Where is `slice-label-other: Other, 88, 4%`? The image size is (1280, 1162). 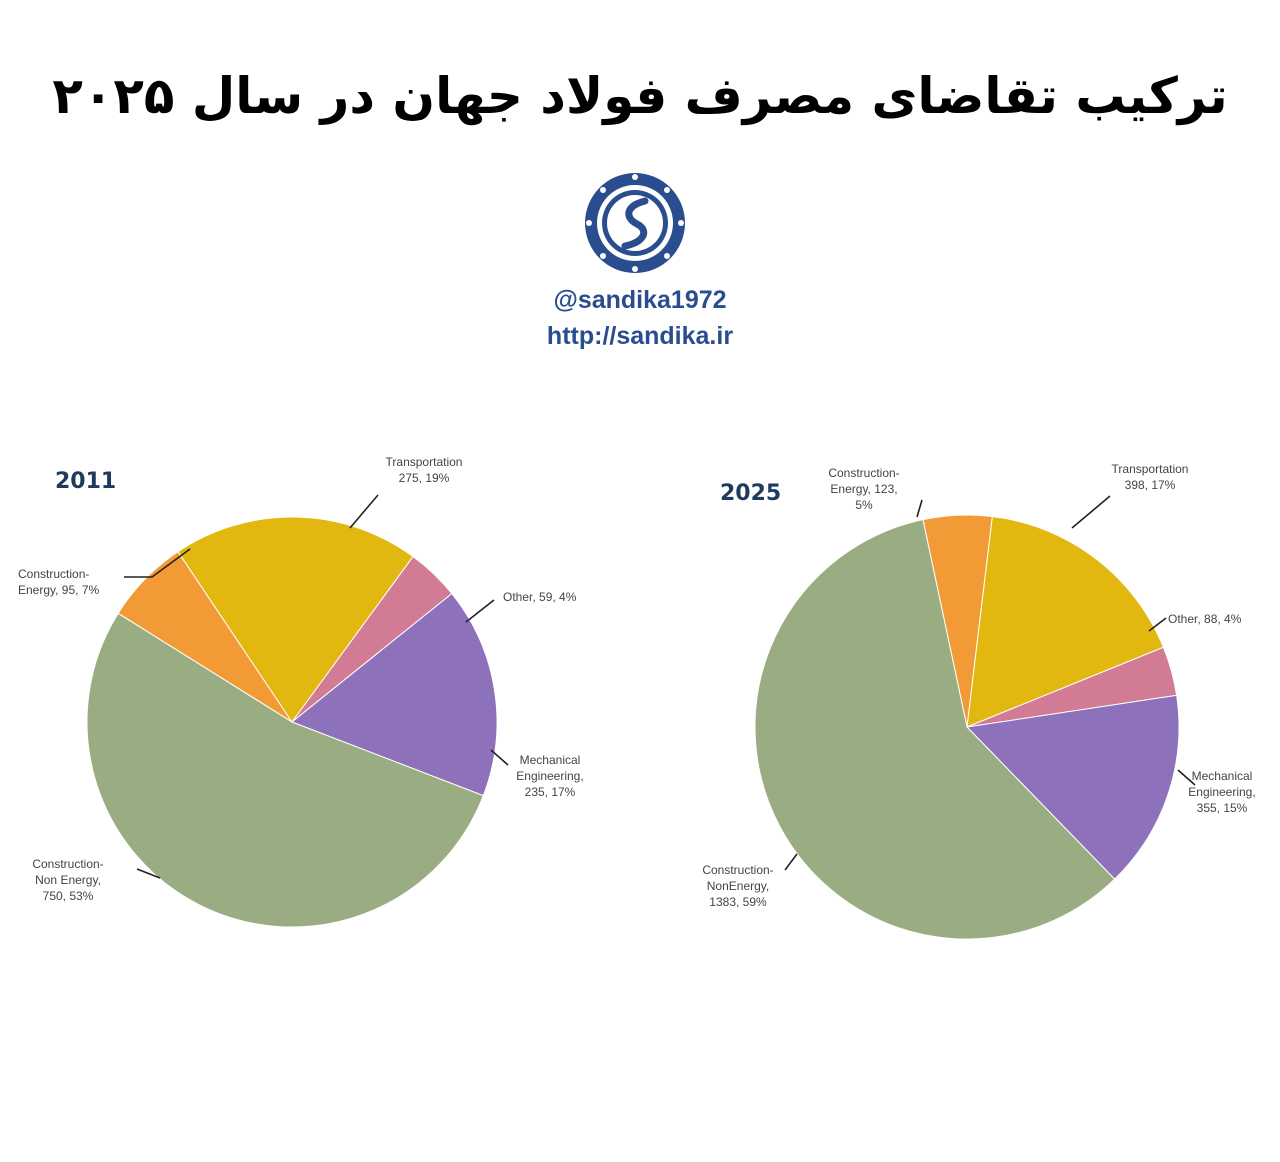
slice-label-other: Other, 88, 4% is located at coordinates (1205, 619).